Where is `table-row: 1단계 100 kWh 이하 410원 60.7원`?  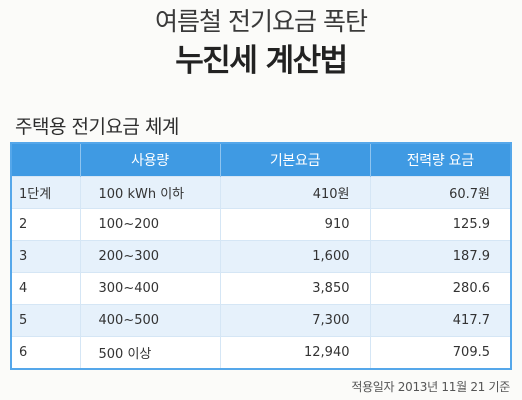
table-row: 1단계 100 kWh 이하 410원 60.7원 is located at coordinates (261, 192).